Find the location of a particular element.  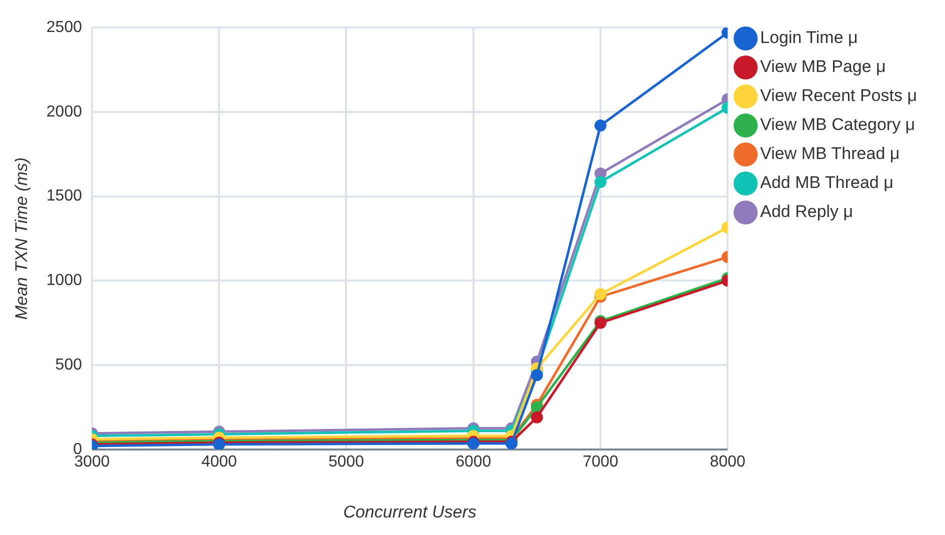

y-tick-label: 2500 is located at coordinates (64, 27).